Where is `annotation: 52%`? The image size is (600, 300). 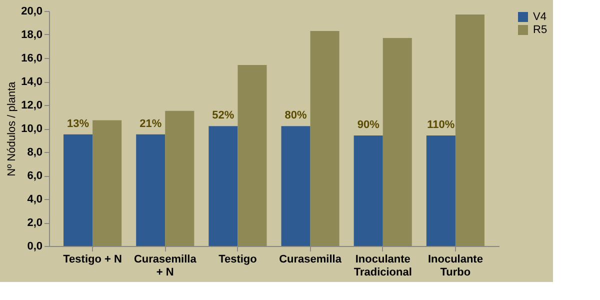
annotation: 52% is located at coordinates (223, 116).